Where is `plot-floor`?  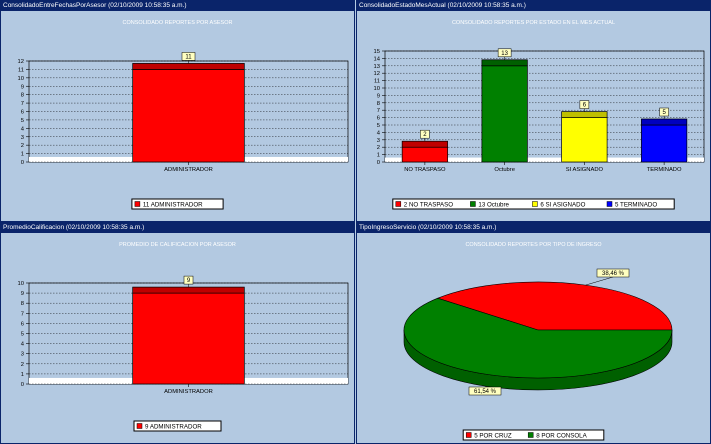 plot-floor is located at coordinates (544, 159).